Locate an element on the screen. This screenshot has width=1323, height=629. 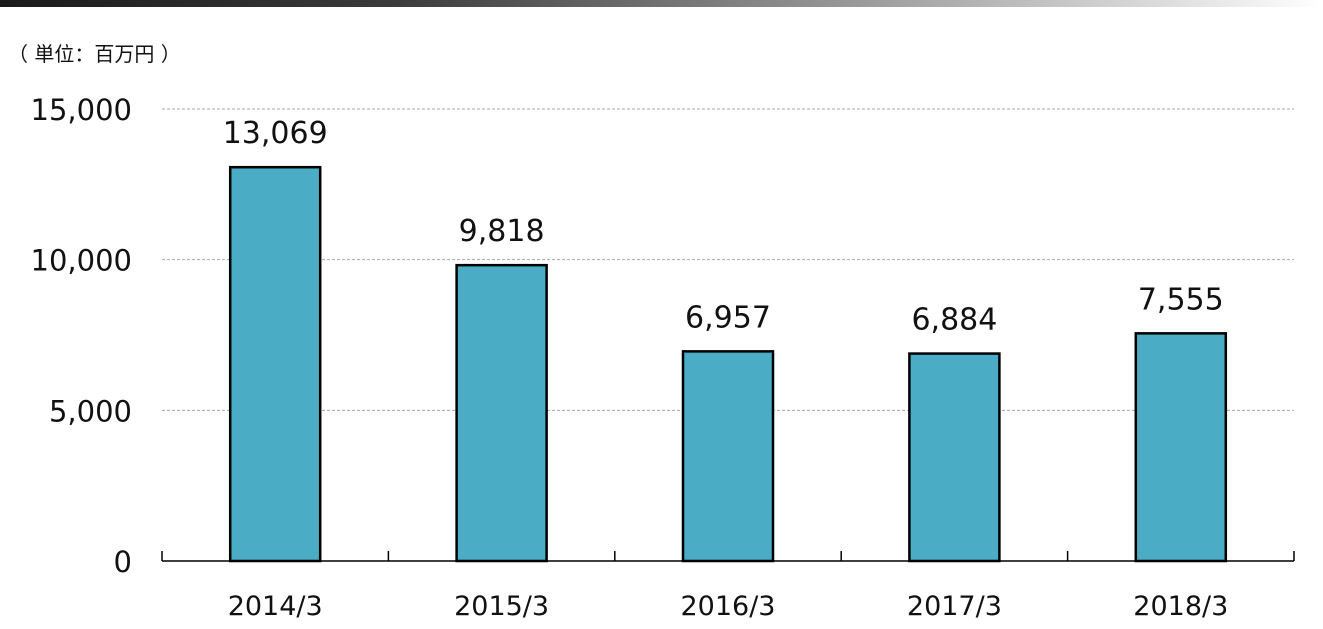
data-label: 9,818 is located at coordinates (502, 231).